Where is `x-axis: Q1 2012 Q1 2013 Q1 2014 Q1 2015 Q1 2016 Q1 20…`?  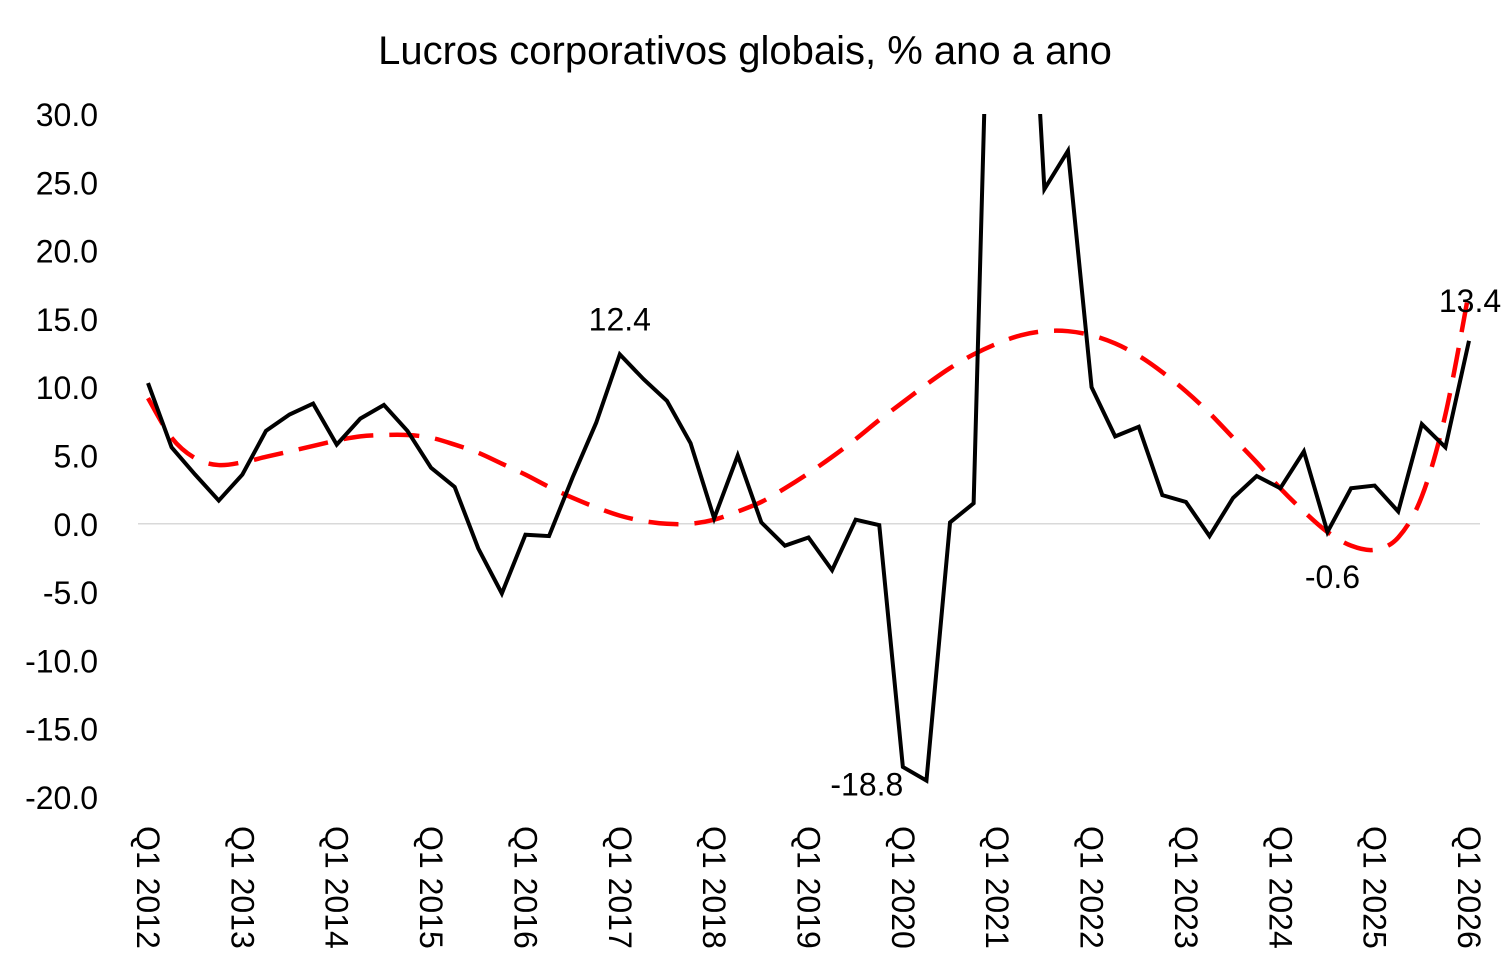 x-axis: Q1 2012 Q1 2013 Q1 2014 Q1 2015 Q1 2016 Q1 20… is located at coordinates (808, 887).